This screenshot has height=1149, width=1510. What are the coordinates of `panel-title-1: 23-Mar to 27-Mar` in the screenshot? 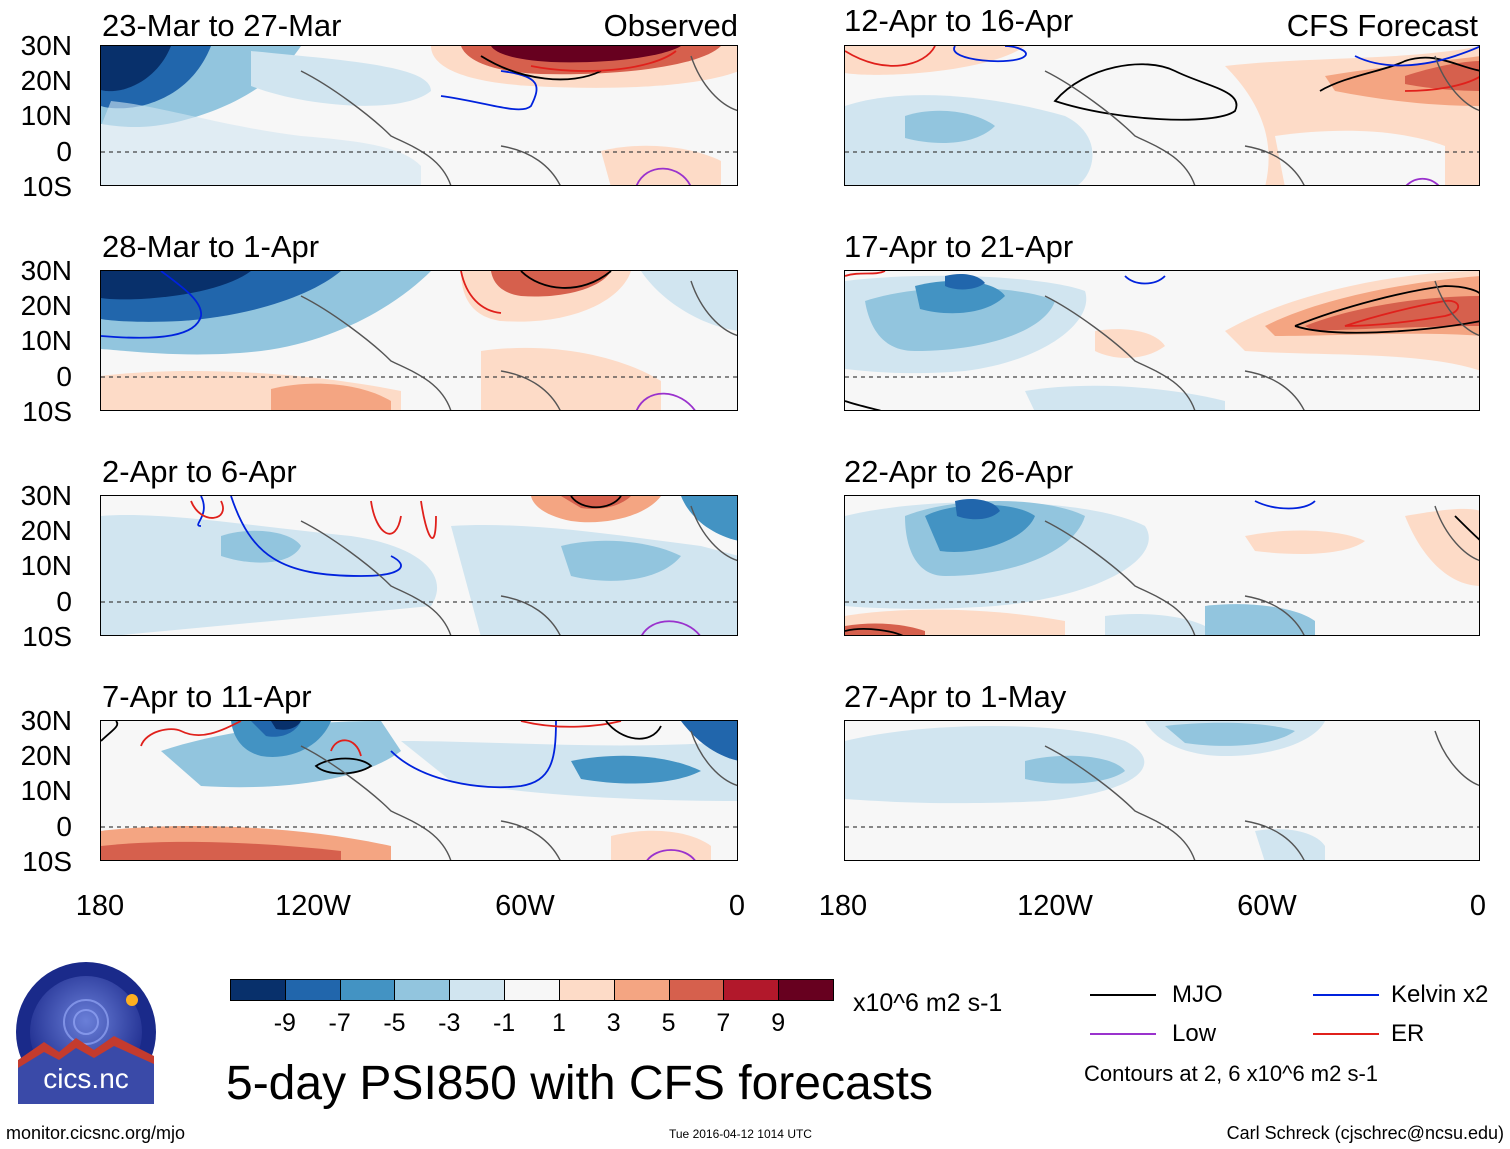 It's located at (222, 25).